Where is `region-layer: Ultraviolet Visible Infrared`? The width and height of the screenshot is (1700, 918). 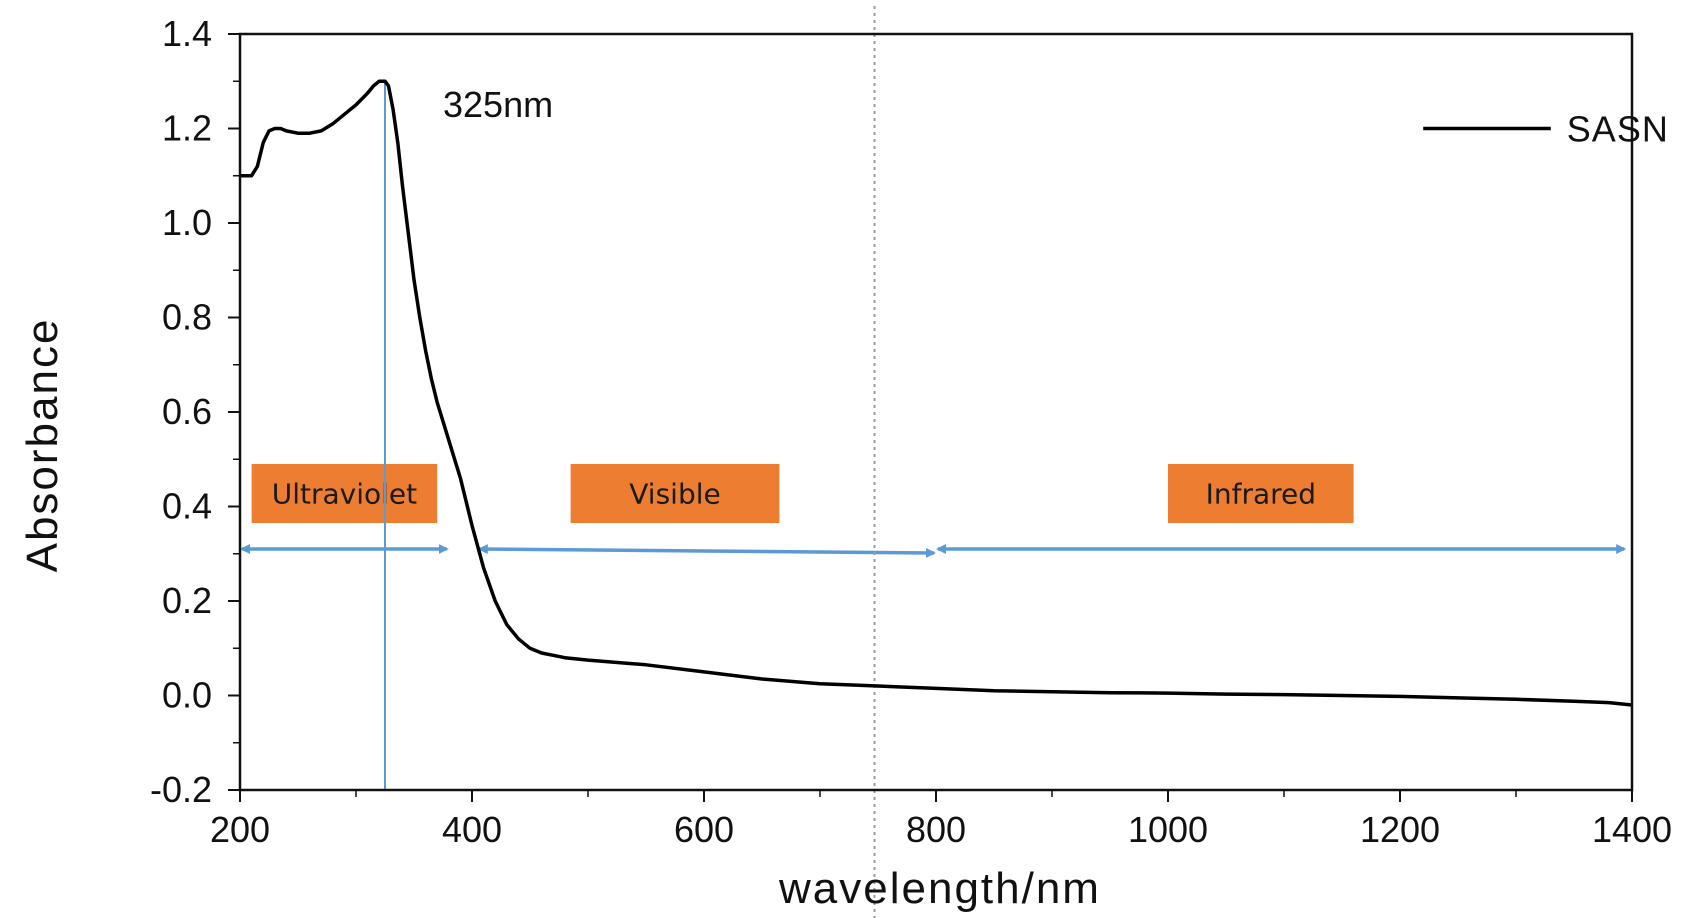
region-layer: Ultraviolet Visible Infrared is located at coordinates (933, 510).